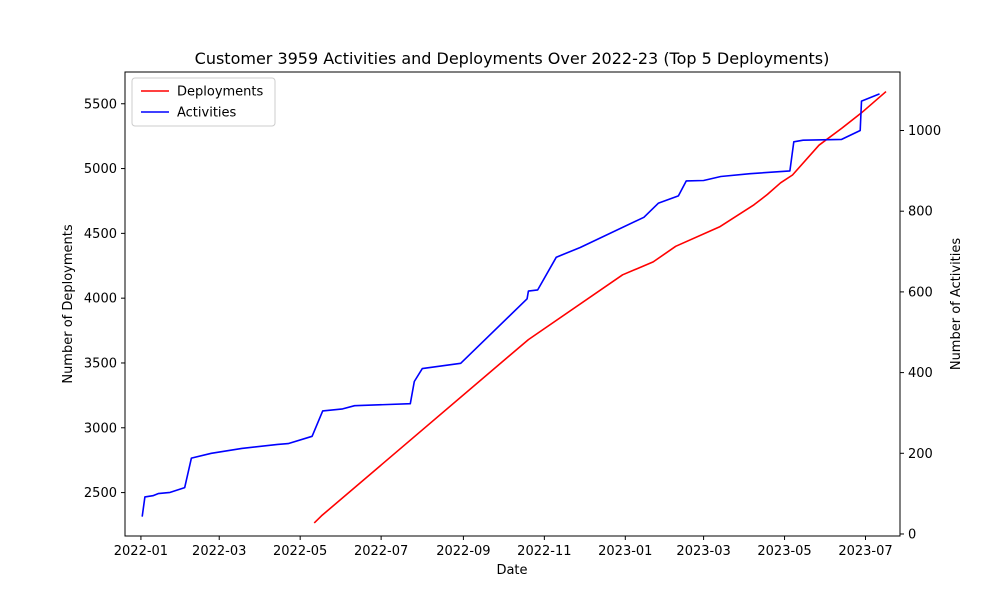 This screenshot has width=1000, height=600. Describe the element at coordinates (100, 299) in the screenshot. I see `y-left-tick-label: 4000` at that location.